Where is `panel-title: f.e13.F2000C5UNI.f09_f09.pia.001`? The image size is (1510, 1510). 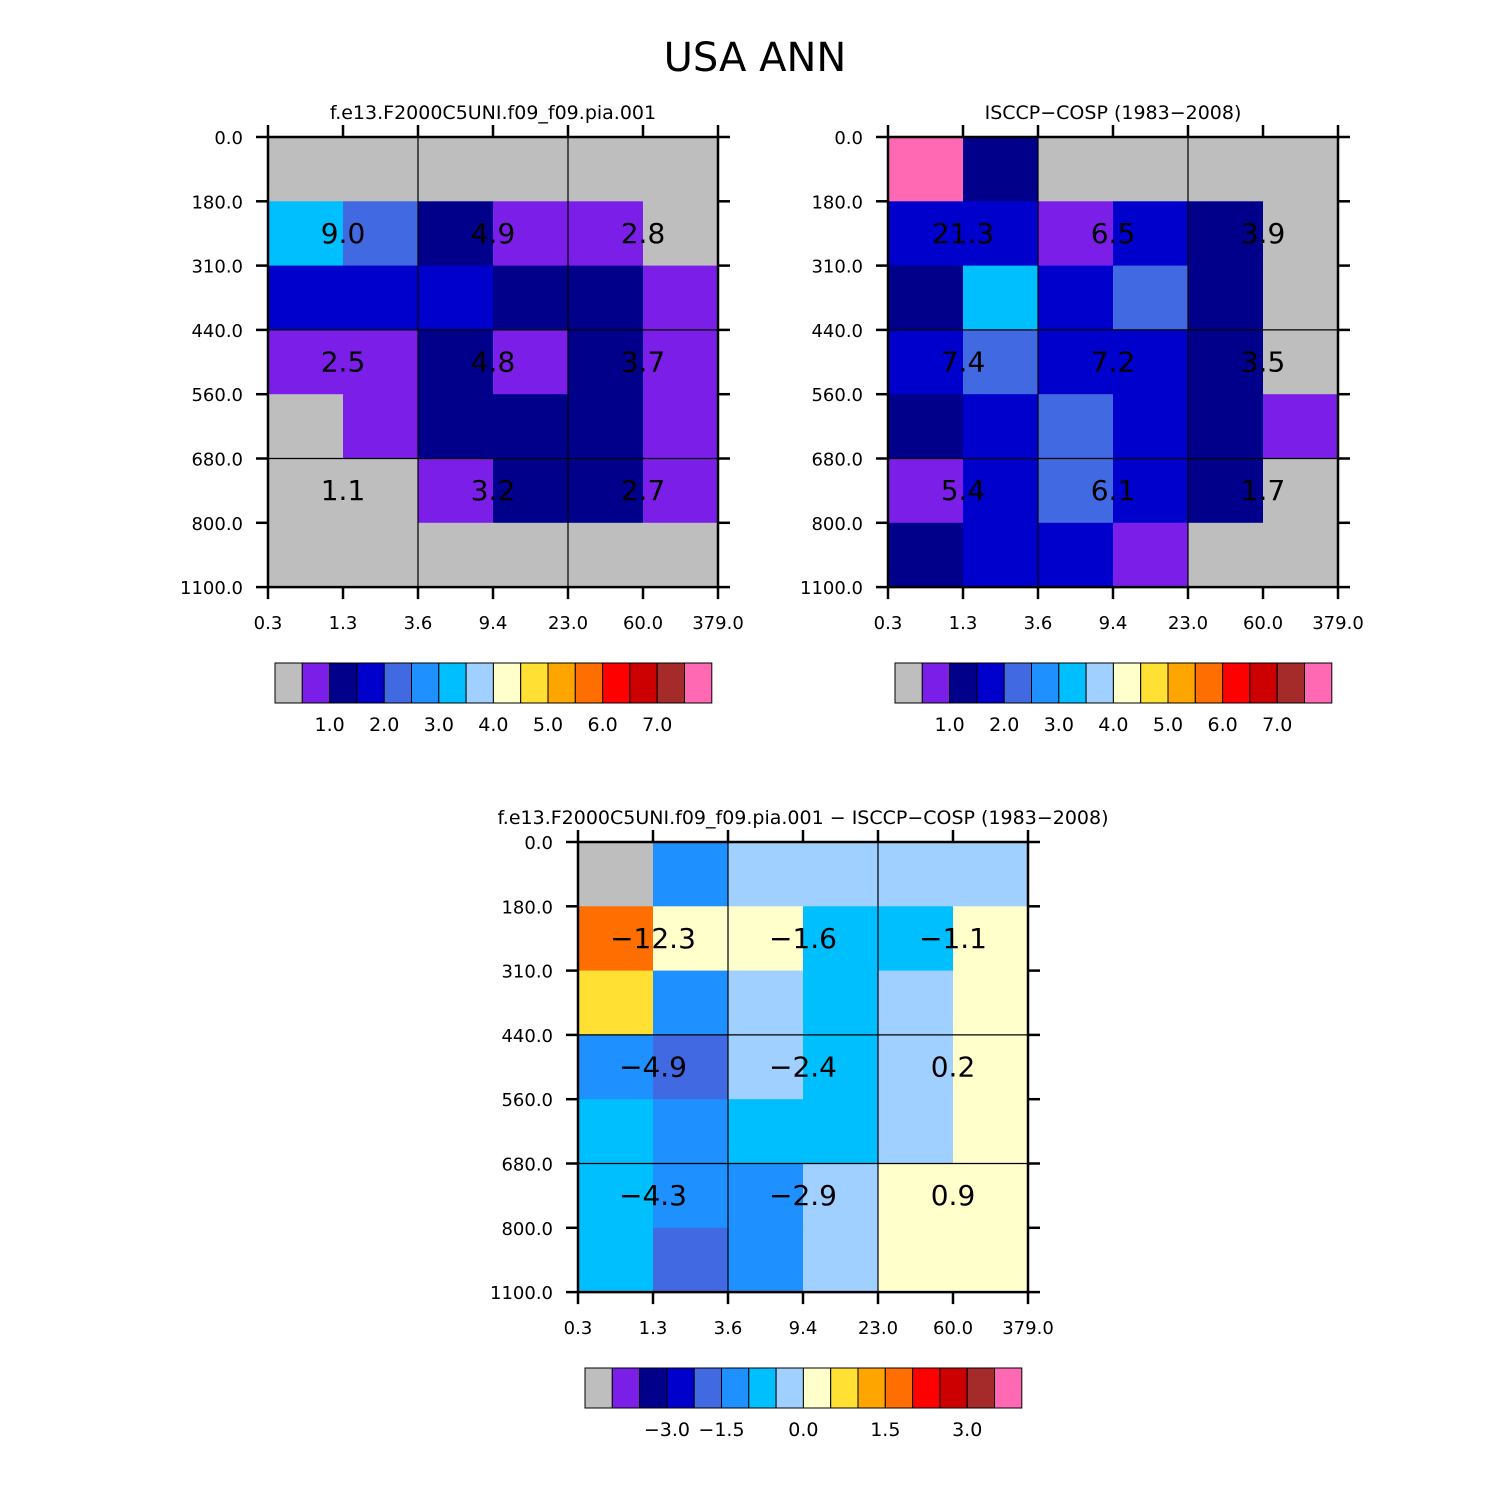
panel-title: f.e13.F2000C5UNI.f09_f09.pia.001 is located at coordinates (493, 113).